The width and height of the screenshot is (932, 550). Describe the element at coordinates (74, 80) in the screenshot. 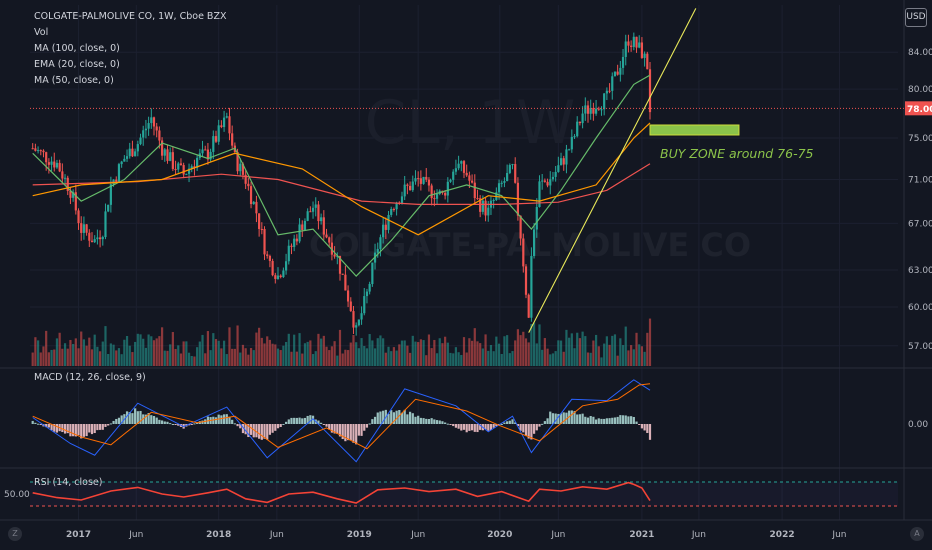

I see `legend-ma50: MA (50, close, 0)` at that location.